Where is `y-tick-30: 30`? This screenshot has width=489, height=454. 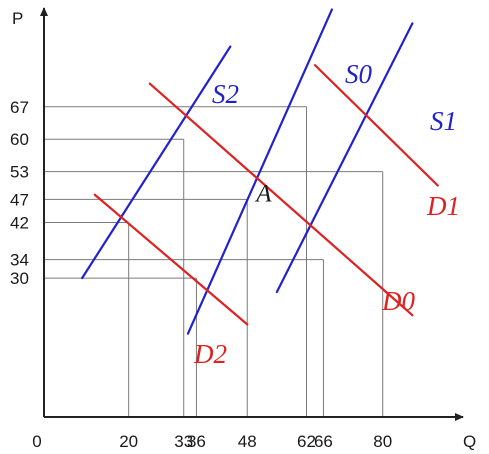
y-tick-30: 30 is located at coordinates (19, 278).